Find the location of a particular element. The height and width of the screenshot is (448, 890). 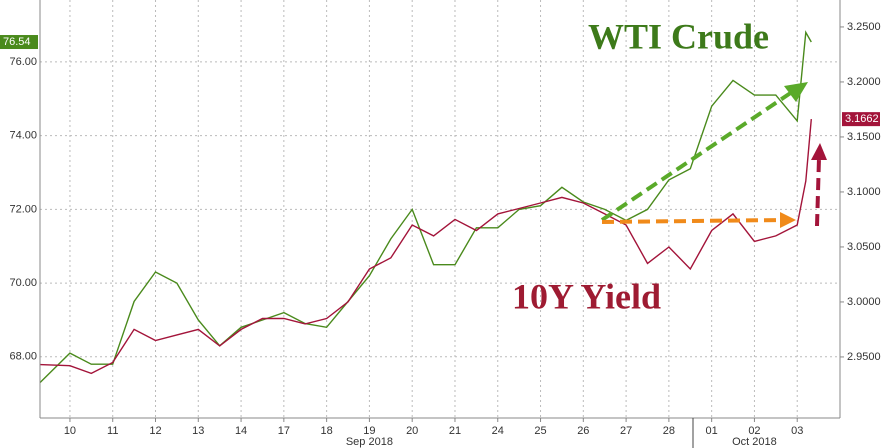

x-tick-label: 14 is located at coordinates (241, 431).